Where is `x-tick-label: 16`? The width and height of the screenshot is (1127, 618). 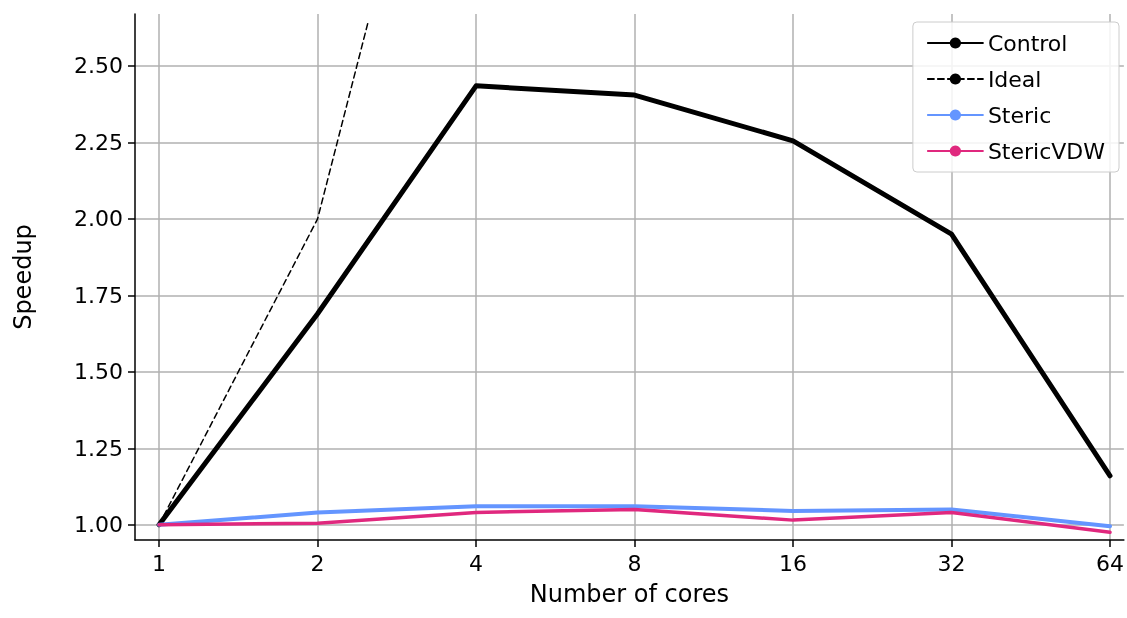 x-tick-label: 16 is located at coordinates (793, 563).